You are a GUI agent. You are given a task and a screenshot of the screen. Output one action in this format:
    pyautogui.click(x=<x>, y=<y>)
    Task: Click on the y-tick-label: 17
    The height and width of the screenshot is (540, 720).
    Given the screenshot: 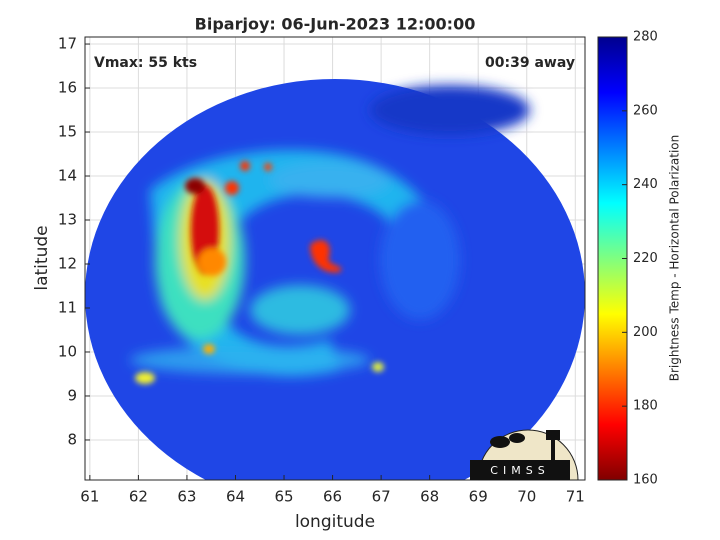 What is the action you would take?
    pyautogui.click(x=67, y=44)
    